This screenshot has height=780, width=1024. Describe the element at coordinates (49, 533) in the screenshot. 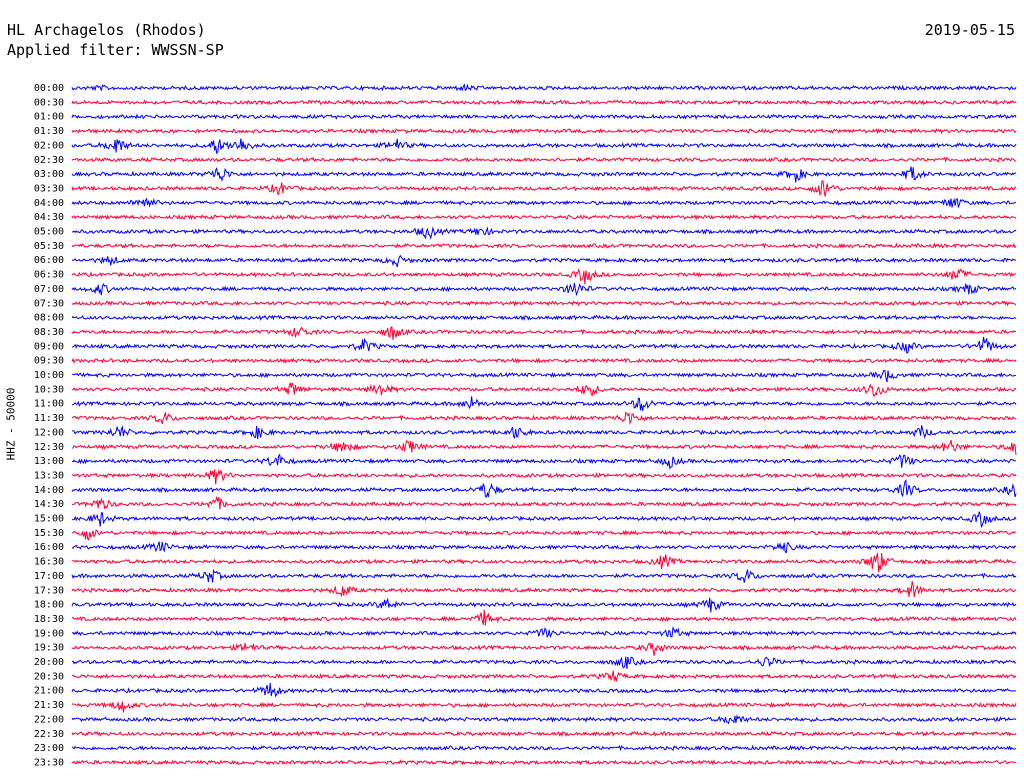

I see `time-tick-label: 15:30` at that location.